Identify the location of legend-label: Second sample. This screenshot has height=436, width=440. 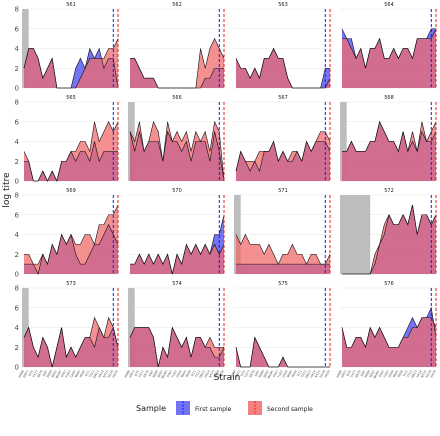
(290, 409).